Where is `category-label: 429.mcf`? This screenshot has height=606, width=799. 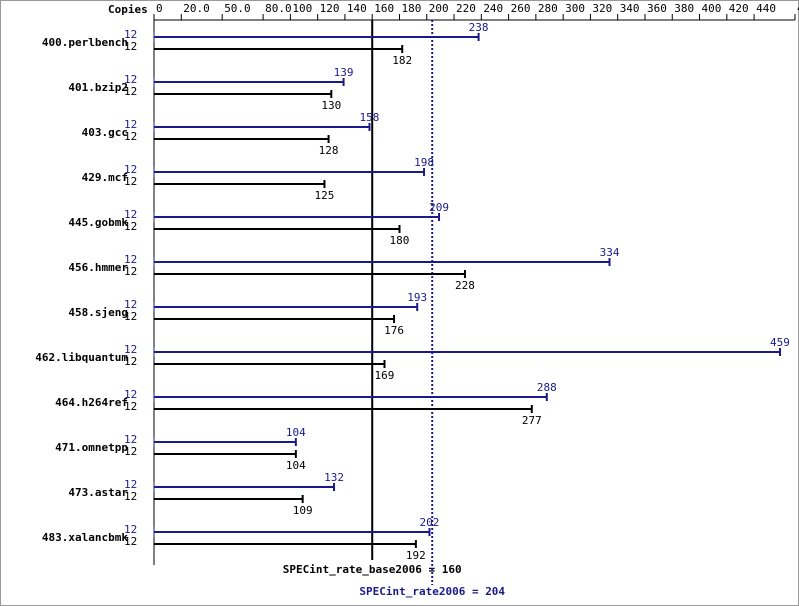
category-label: 429.mcf is located at coordinates (105, 177).